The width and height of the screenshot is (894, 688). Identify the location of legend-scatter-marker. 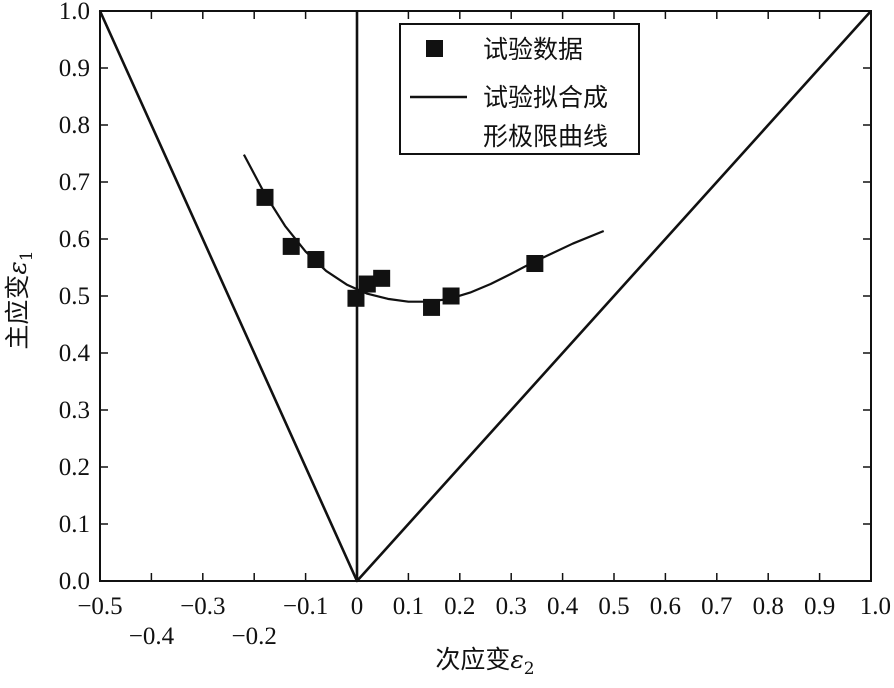
(434, 48).